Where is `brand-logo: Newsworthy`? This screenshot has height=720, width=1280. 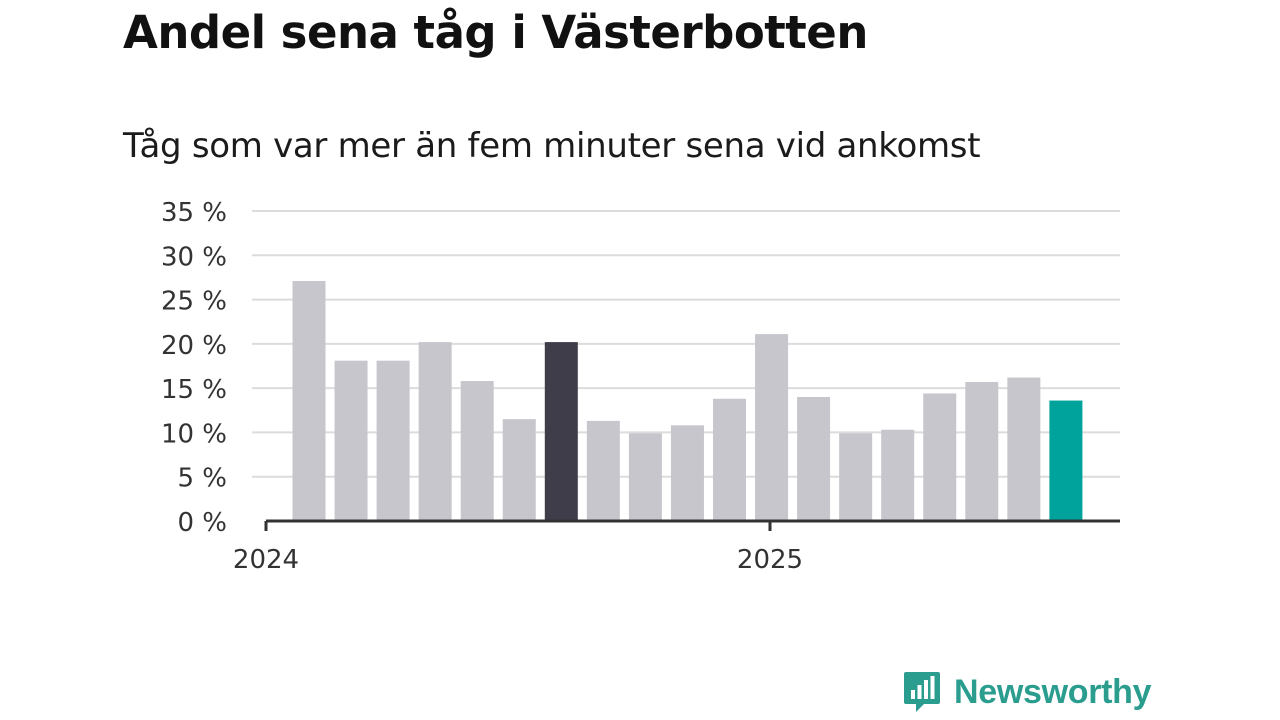
brand-logo: Newsworthy is located at coordinates (1027, 692).